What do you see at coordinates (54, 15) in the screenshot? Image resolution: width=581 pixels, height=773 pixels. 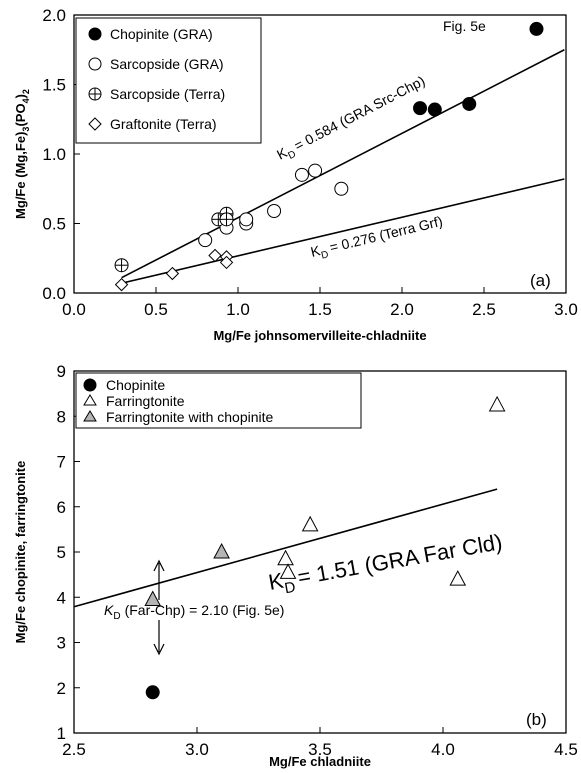 I see `y-tick-label: 2.0` at bounding box center [54, 15].